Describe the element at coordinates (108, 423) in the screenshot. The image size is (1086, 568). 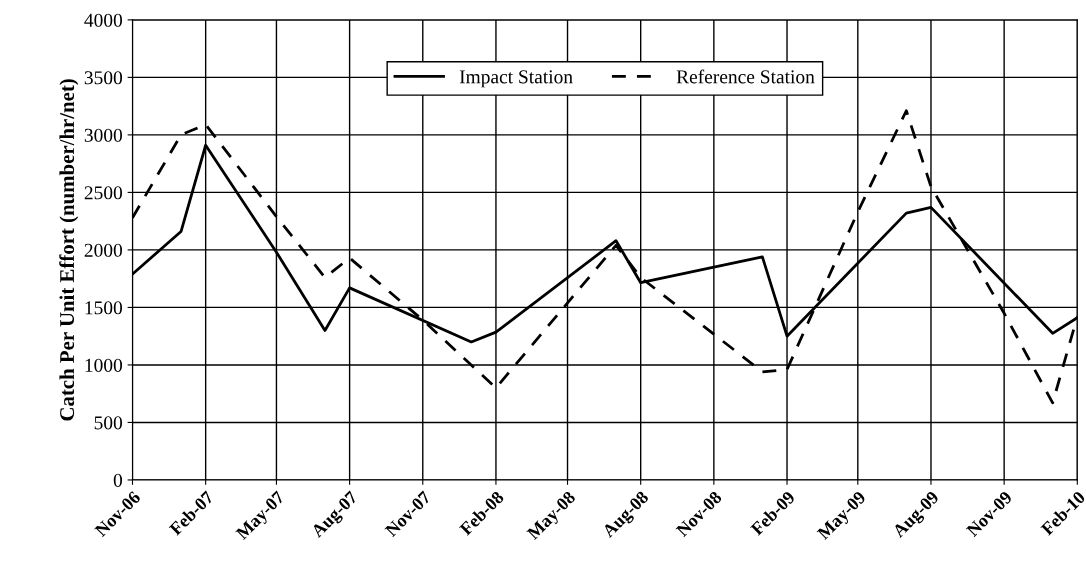
I see `y-tick-label: 500` at that location.